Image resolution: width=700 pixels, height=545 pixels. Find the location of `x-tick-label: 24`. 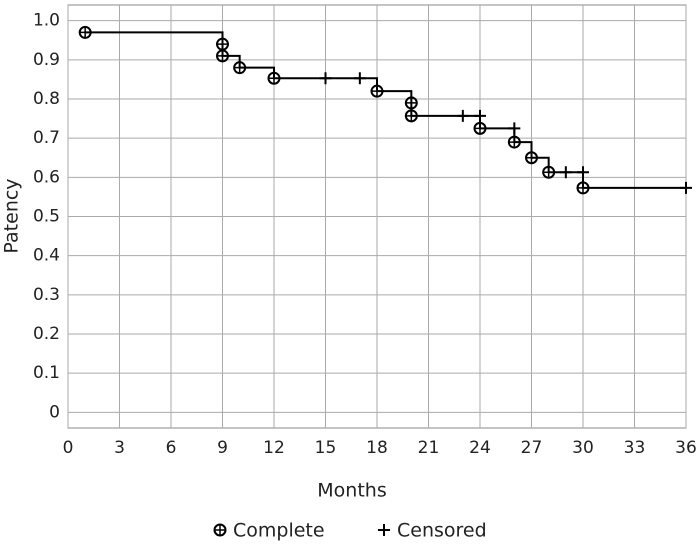

x-tick-label: 24 is located at coordinates (480, 448).